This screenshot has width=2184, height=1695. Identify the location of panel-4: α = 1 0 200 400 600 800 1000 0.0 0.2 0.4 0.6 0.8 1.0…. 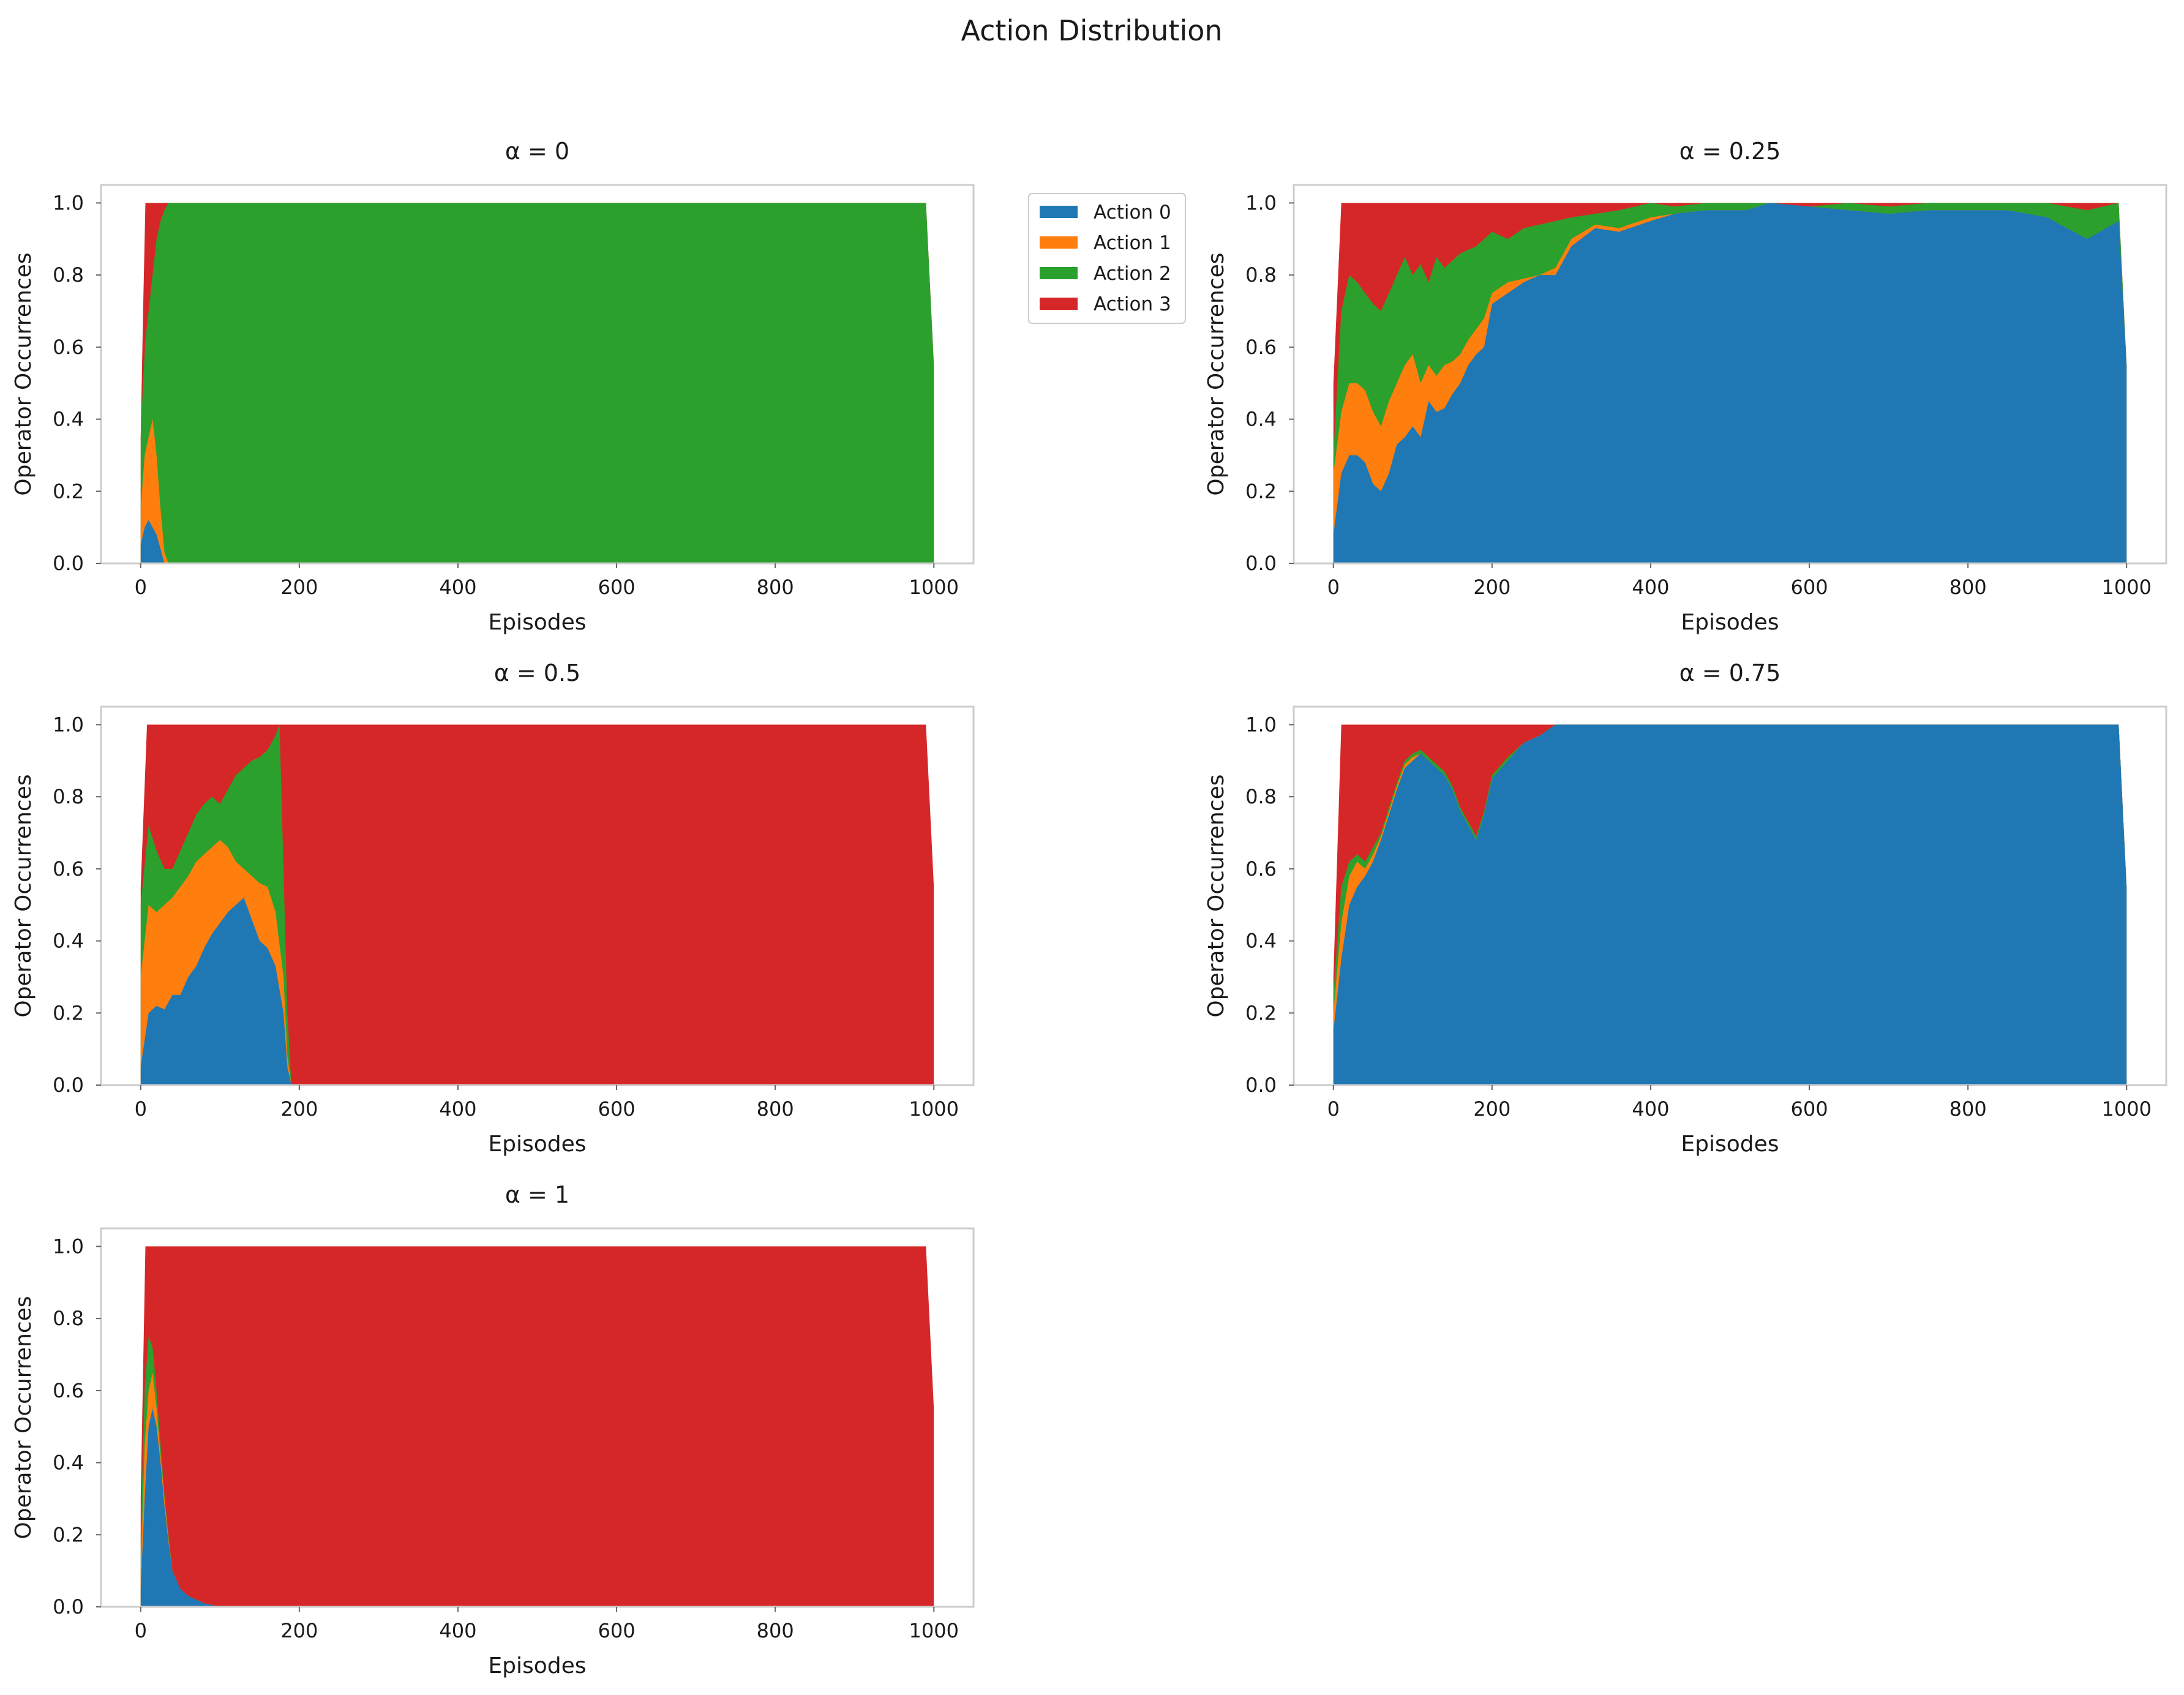
(493, 1429).